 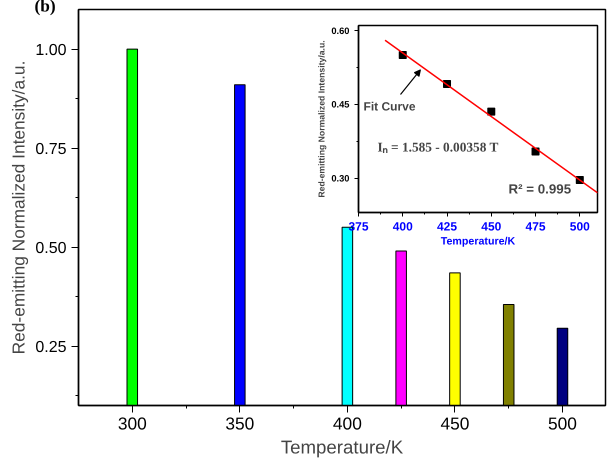 What do you see at coordinates (51, 149) in the screenshot?
I see `y-tick-label: 0.75` at bounding box center [51, 149].